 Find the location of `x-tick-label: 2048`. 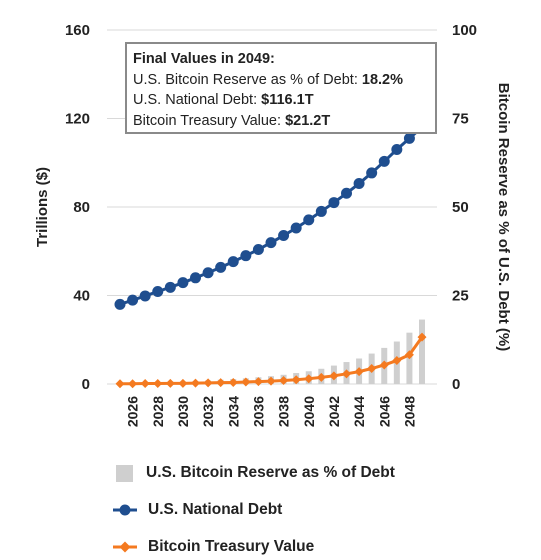

x-tick-label: 2048 is located at coordinates (409, 411).